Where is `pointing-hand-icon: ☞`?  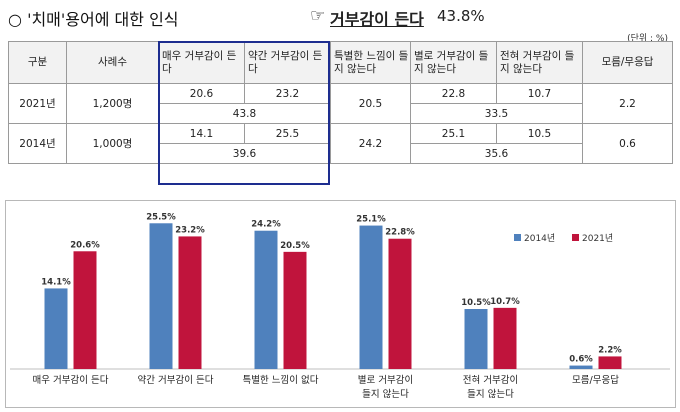 pointing-hand-icon: ☞ is located at coordinates (318, 16).